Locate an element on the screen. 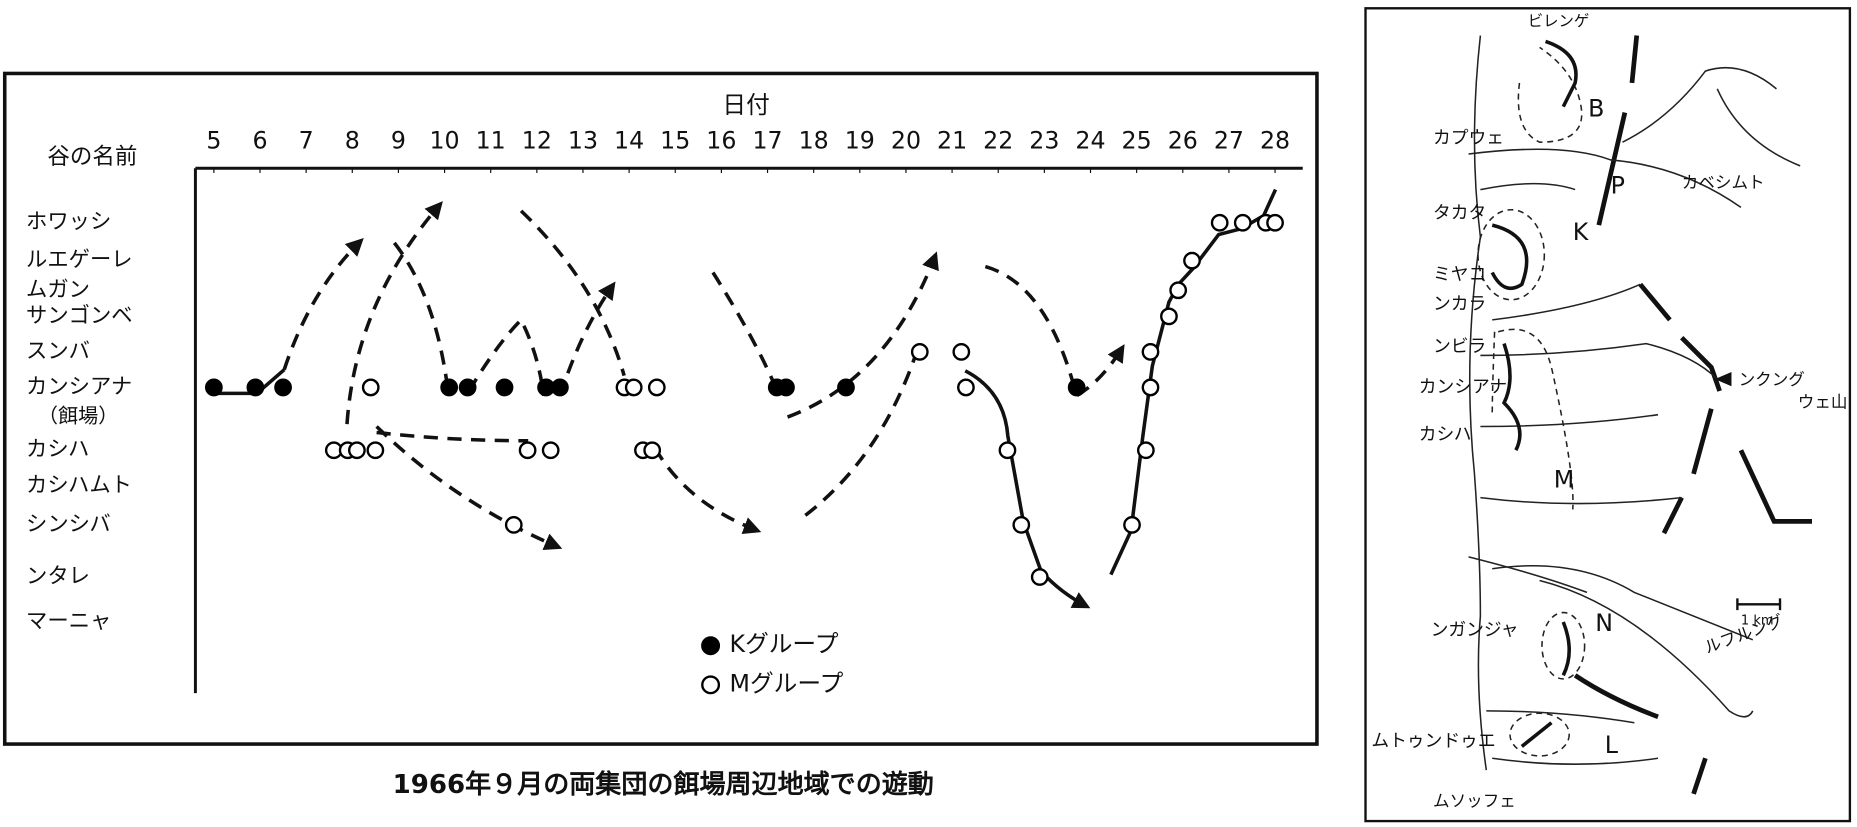 The image size is (1857, 827). x-tick-label: 5 is located at coordinates (213, 141).